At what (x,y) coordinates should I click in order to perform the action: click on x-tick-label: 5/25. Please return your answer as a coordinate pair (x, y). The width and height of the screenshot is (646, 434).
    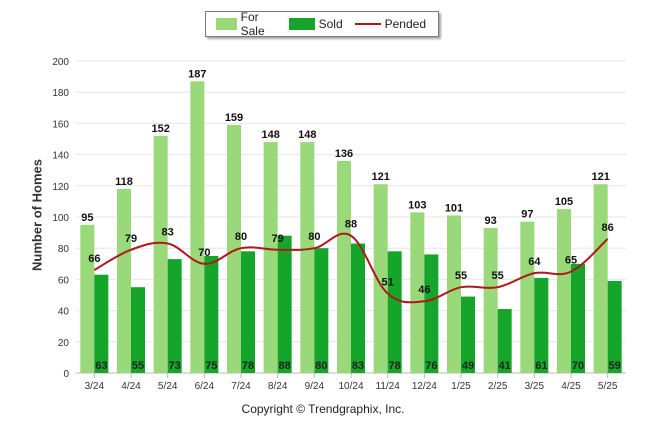
    Looking at the image, I should click on (608, 386).